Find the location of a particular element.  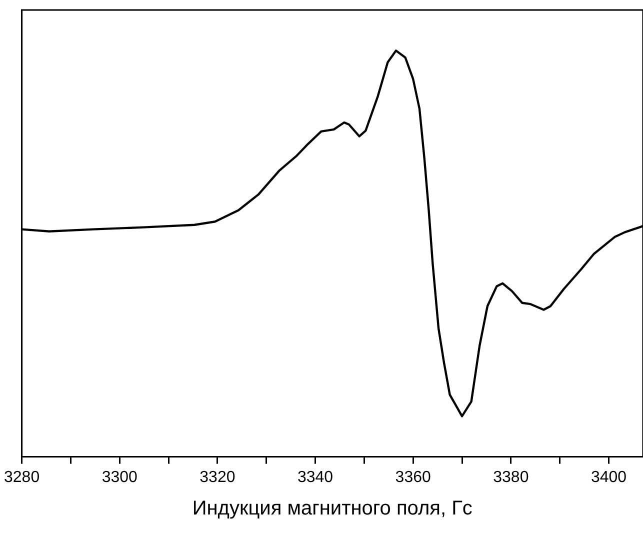

x-tick-label: 3320 is located at coordinates (218, 477).